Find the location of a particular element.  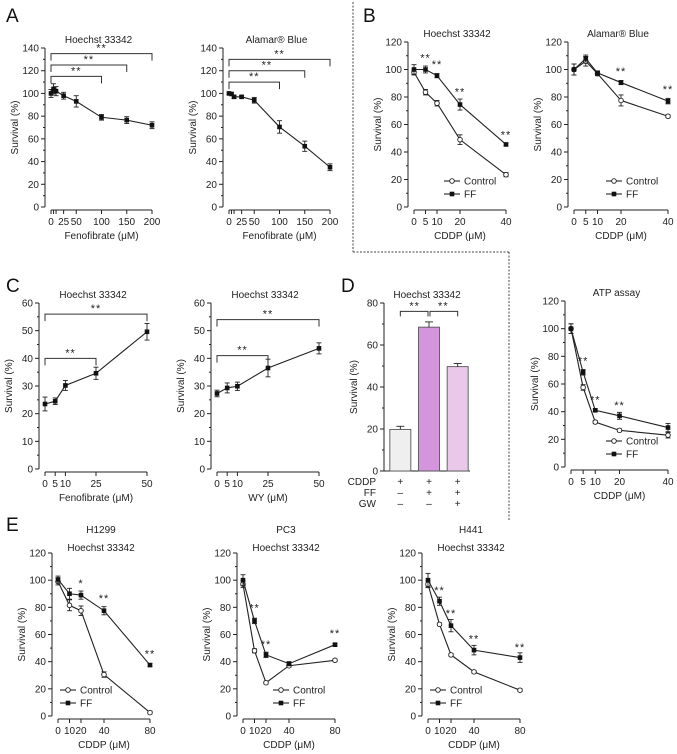

chart-title: Alamar® Blue is located at coordinates (277, 40).